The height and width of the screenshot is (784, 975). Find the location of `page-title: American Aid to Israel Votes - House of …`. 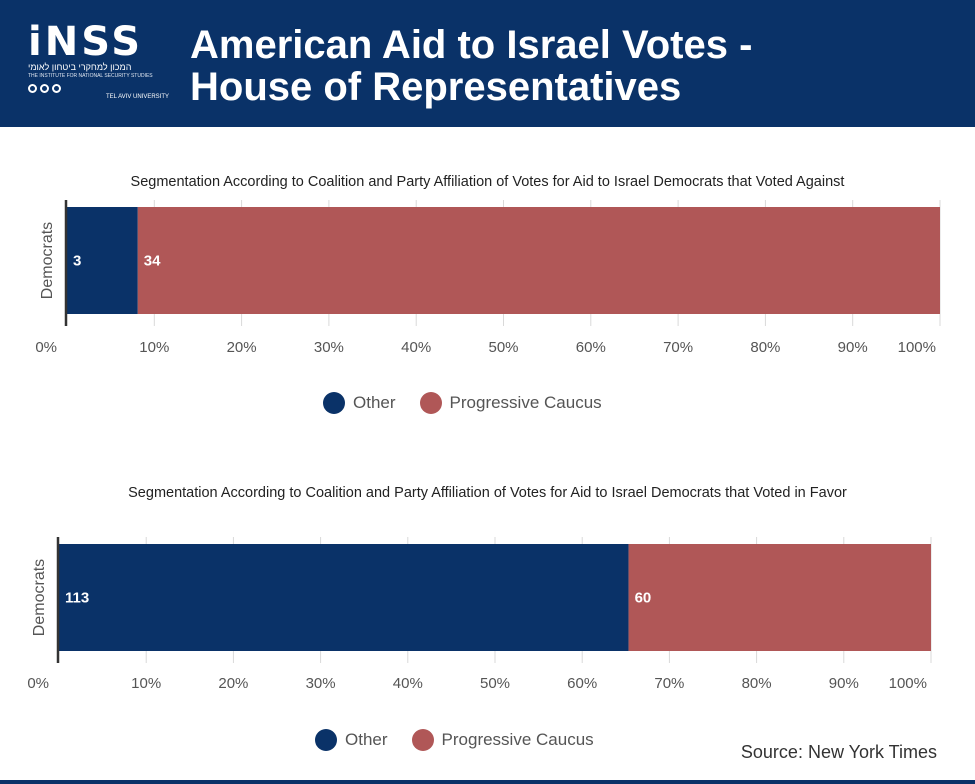

page-title: American Aid to Israel Votes - House of … is located at coordinates (570, 66).